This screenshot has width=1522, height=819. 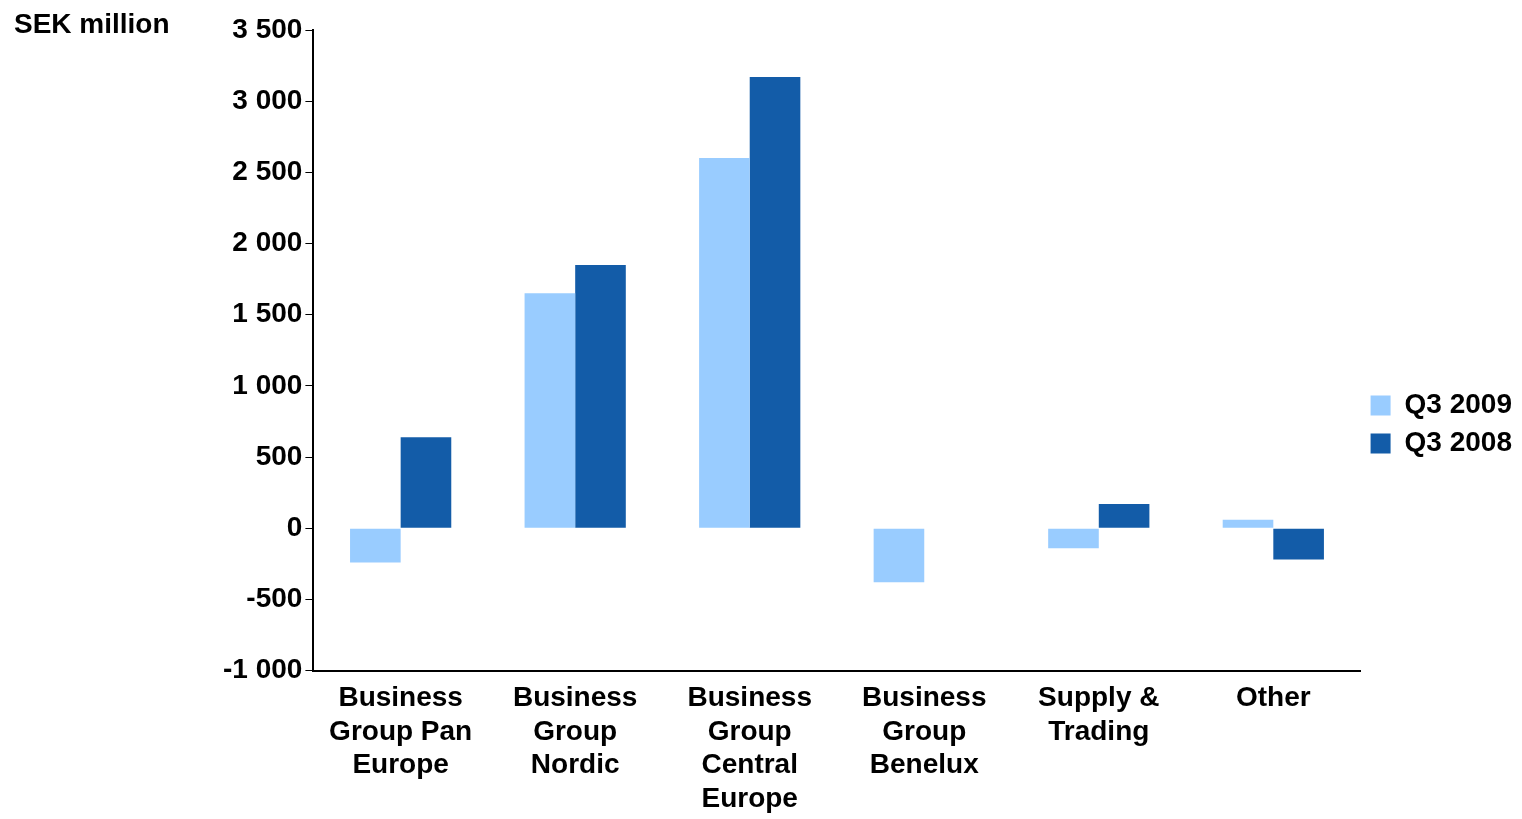 I want to click on x-tick-label: Business Group Central Europe, so click(x=749, y=747).